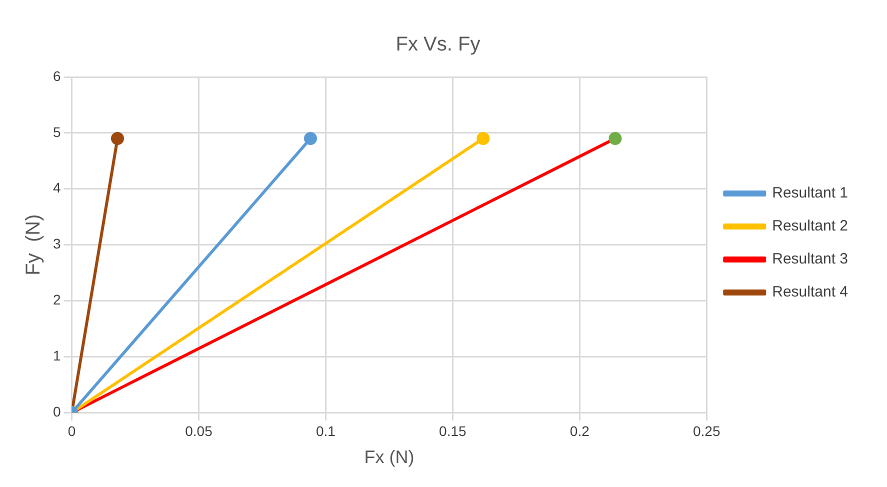 This screenshot has height=487, width=887. I want to click on x-tick-label: 0.1, so click(326, 430).